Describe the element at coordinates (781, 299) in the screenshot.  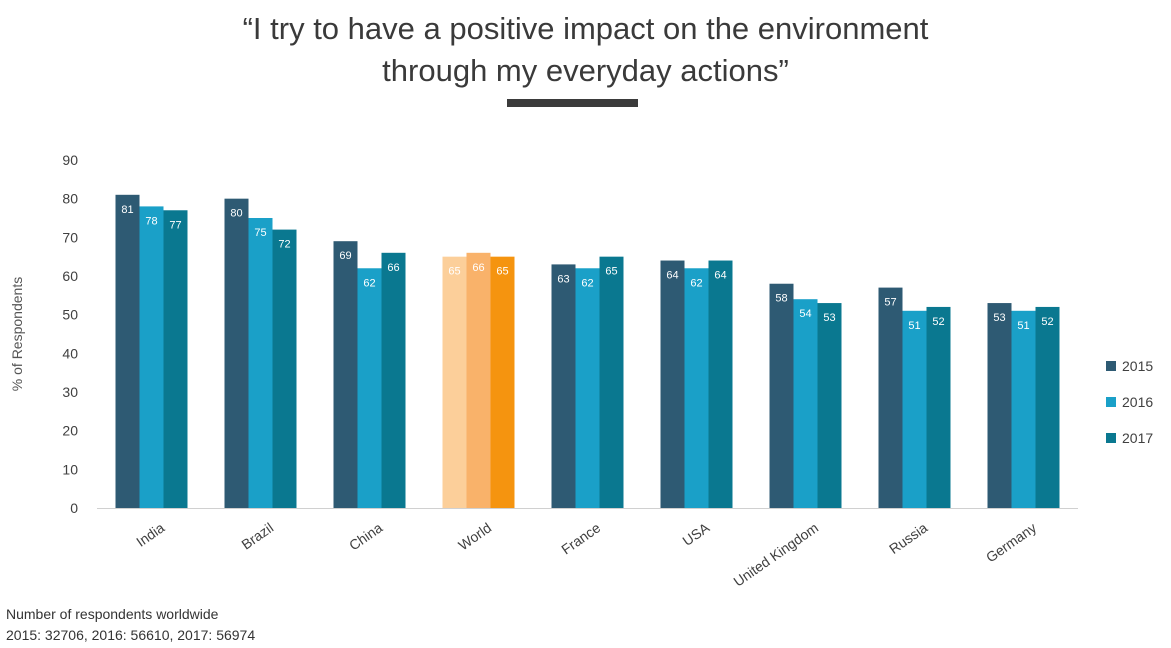
I see `bar-value-label: 58` at that location.